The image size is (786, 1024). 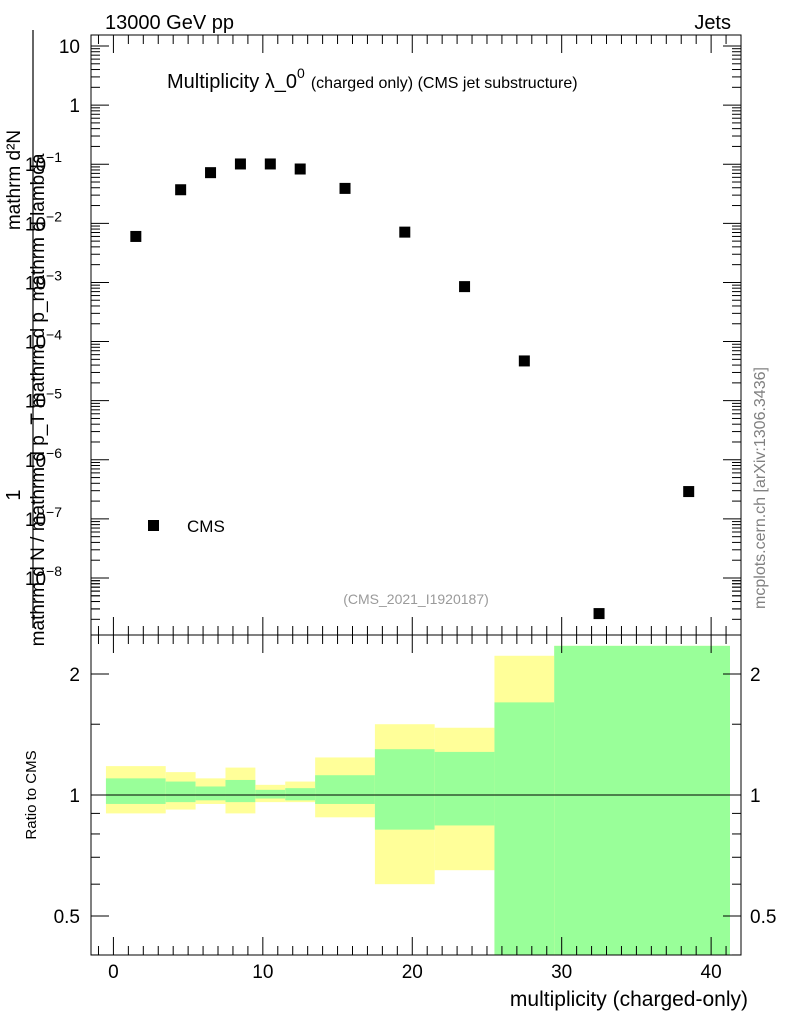 I want to click on main-y-tick-exponent: −6, so click(x=54, y=453).